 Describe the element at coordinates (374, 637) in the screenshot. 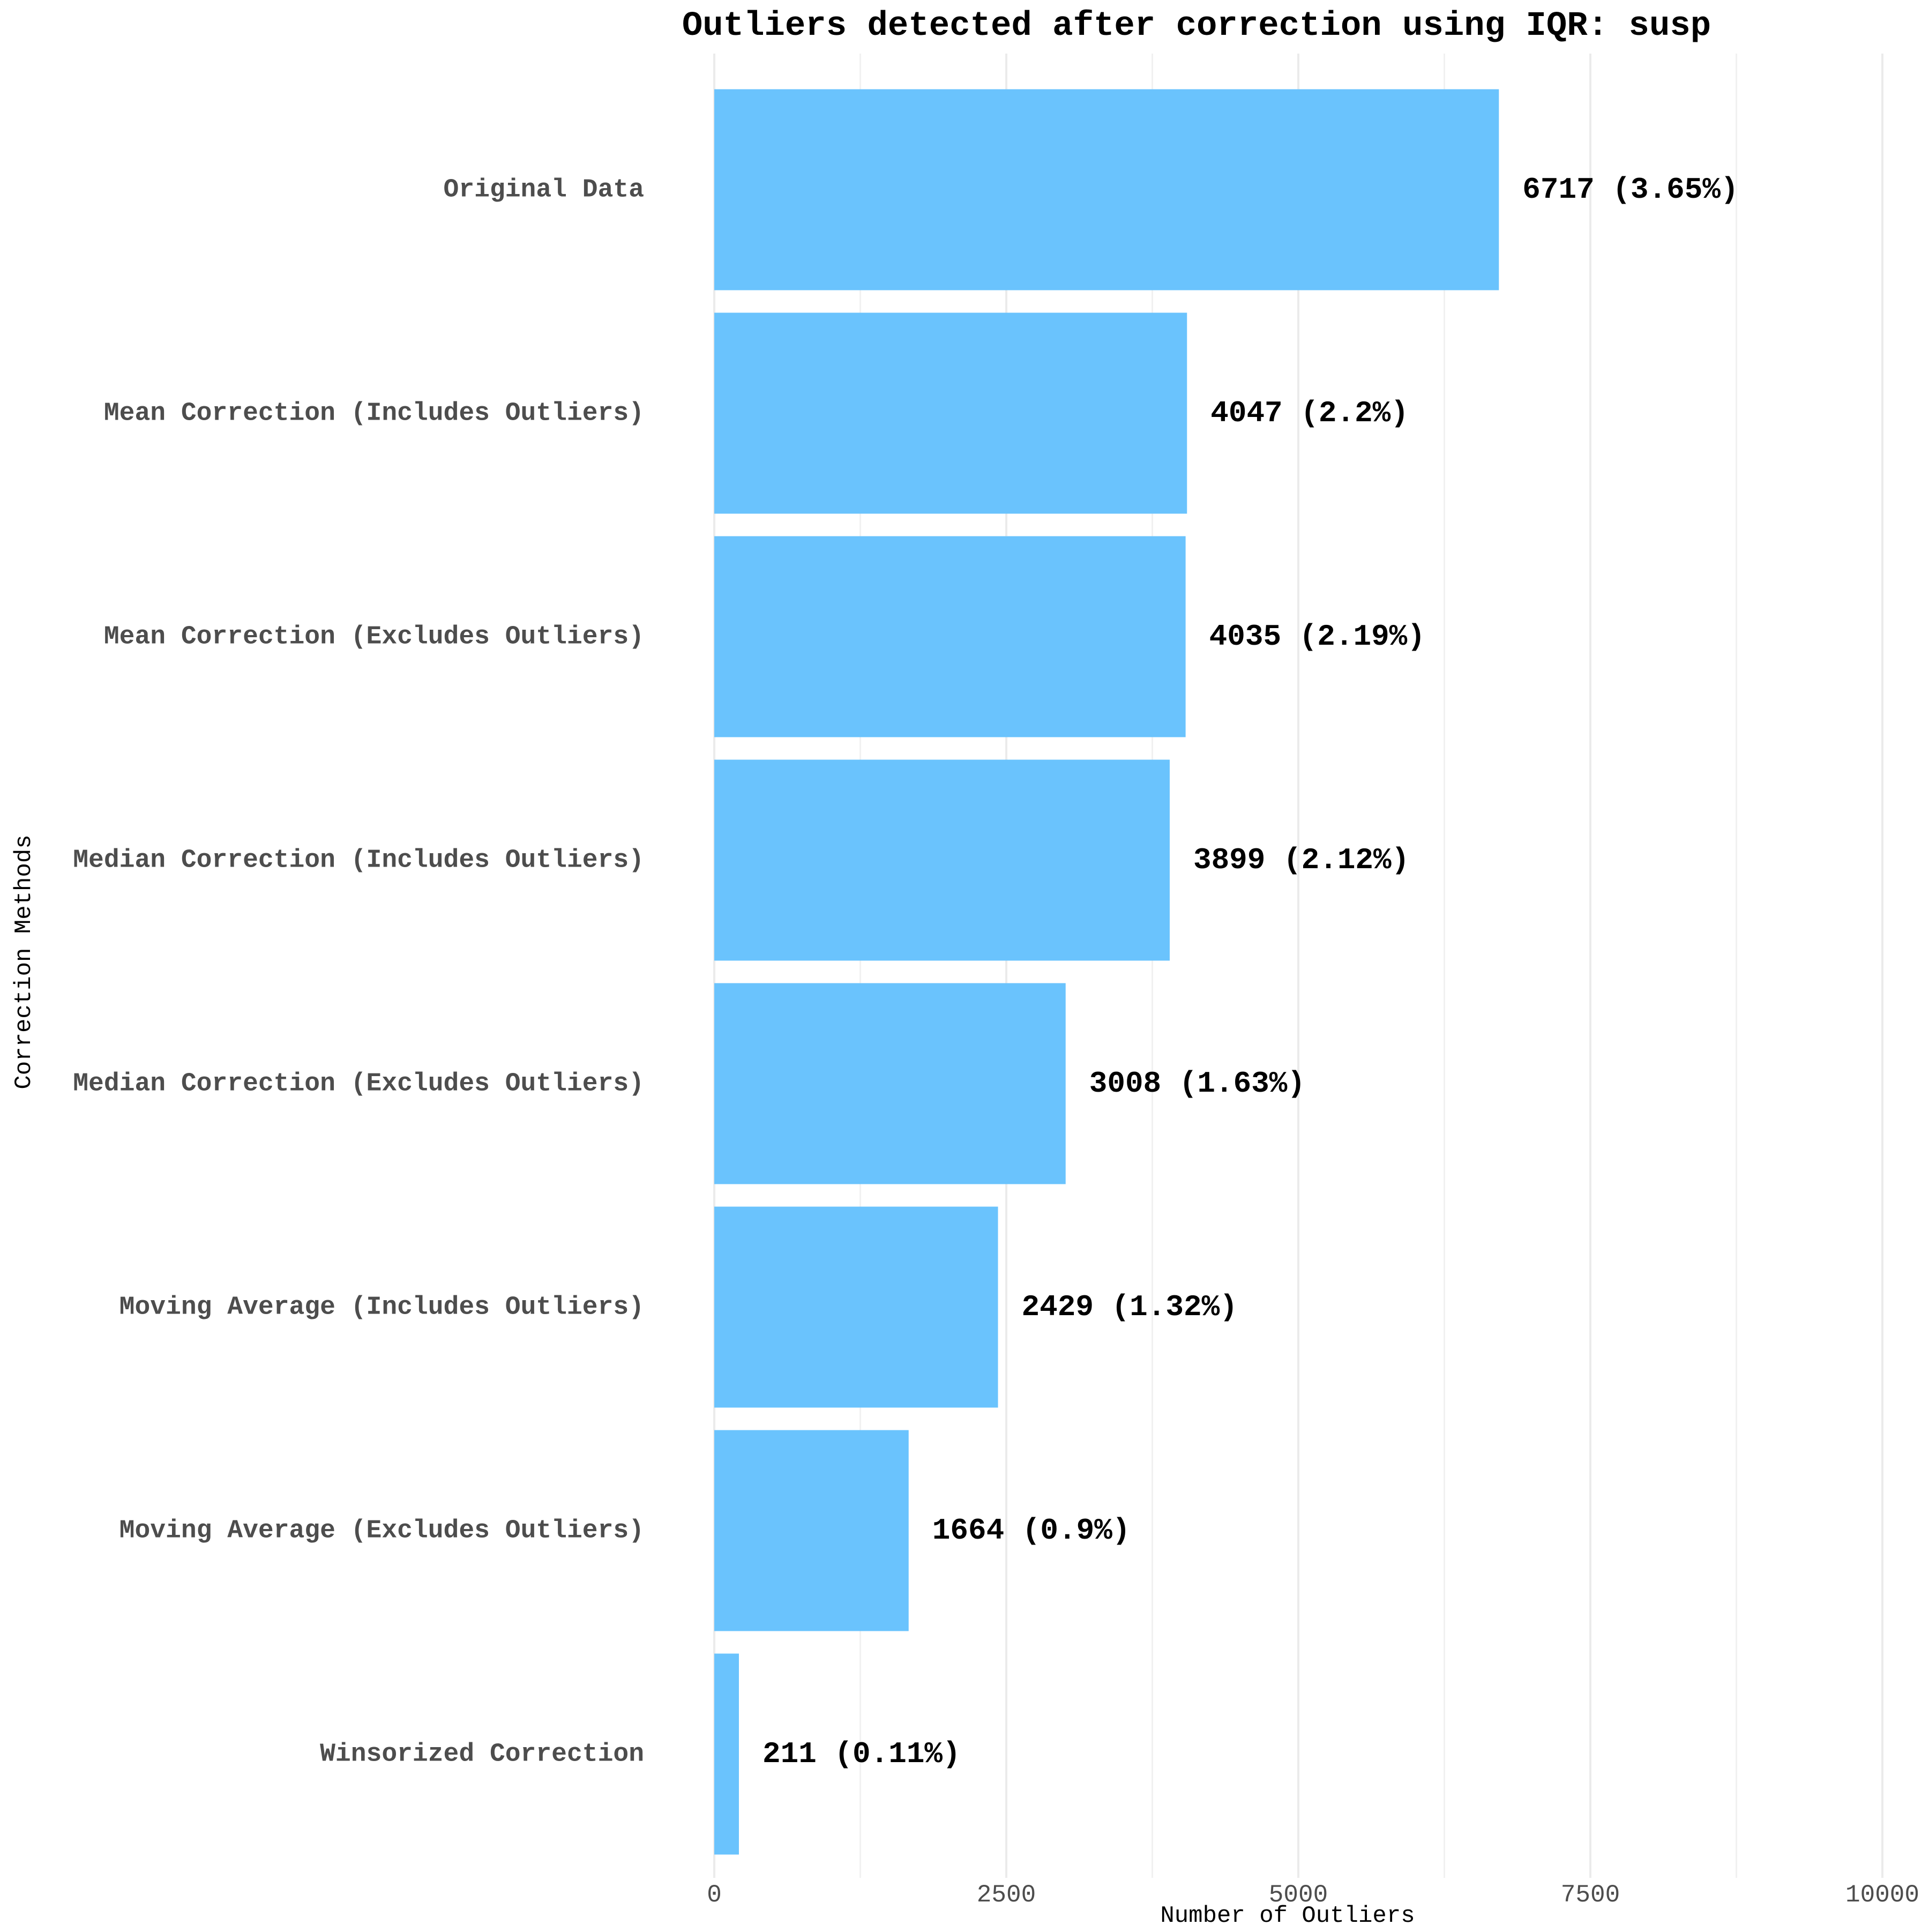

I see `category-label: Mean Correction (Excludes Outliers)` at that location.